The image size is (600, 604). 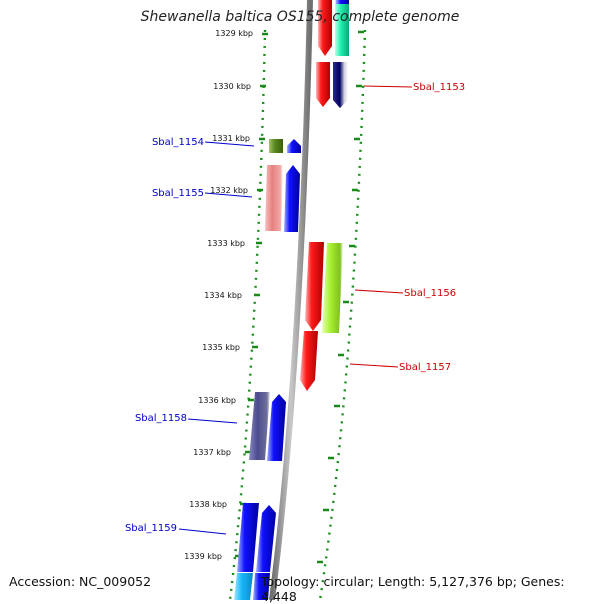 What do you see at coordinates (229, 190) in the screenshot?
I see `tick-label: 1332 kbp` at bounding box center [229, 190].